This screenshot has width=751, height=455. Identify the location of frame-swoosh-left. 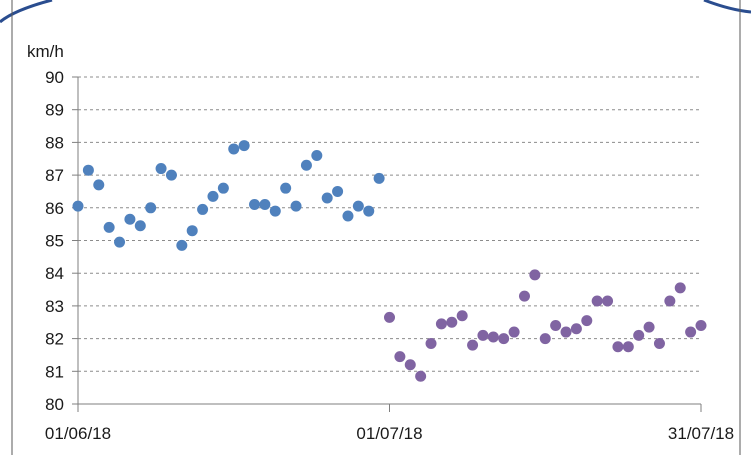
(26, 12).